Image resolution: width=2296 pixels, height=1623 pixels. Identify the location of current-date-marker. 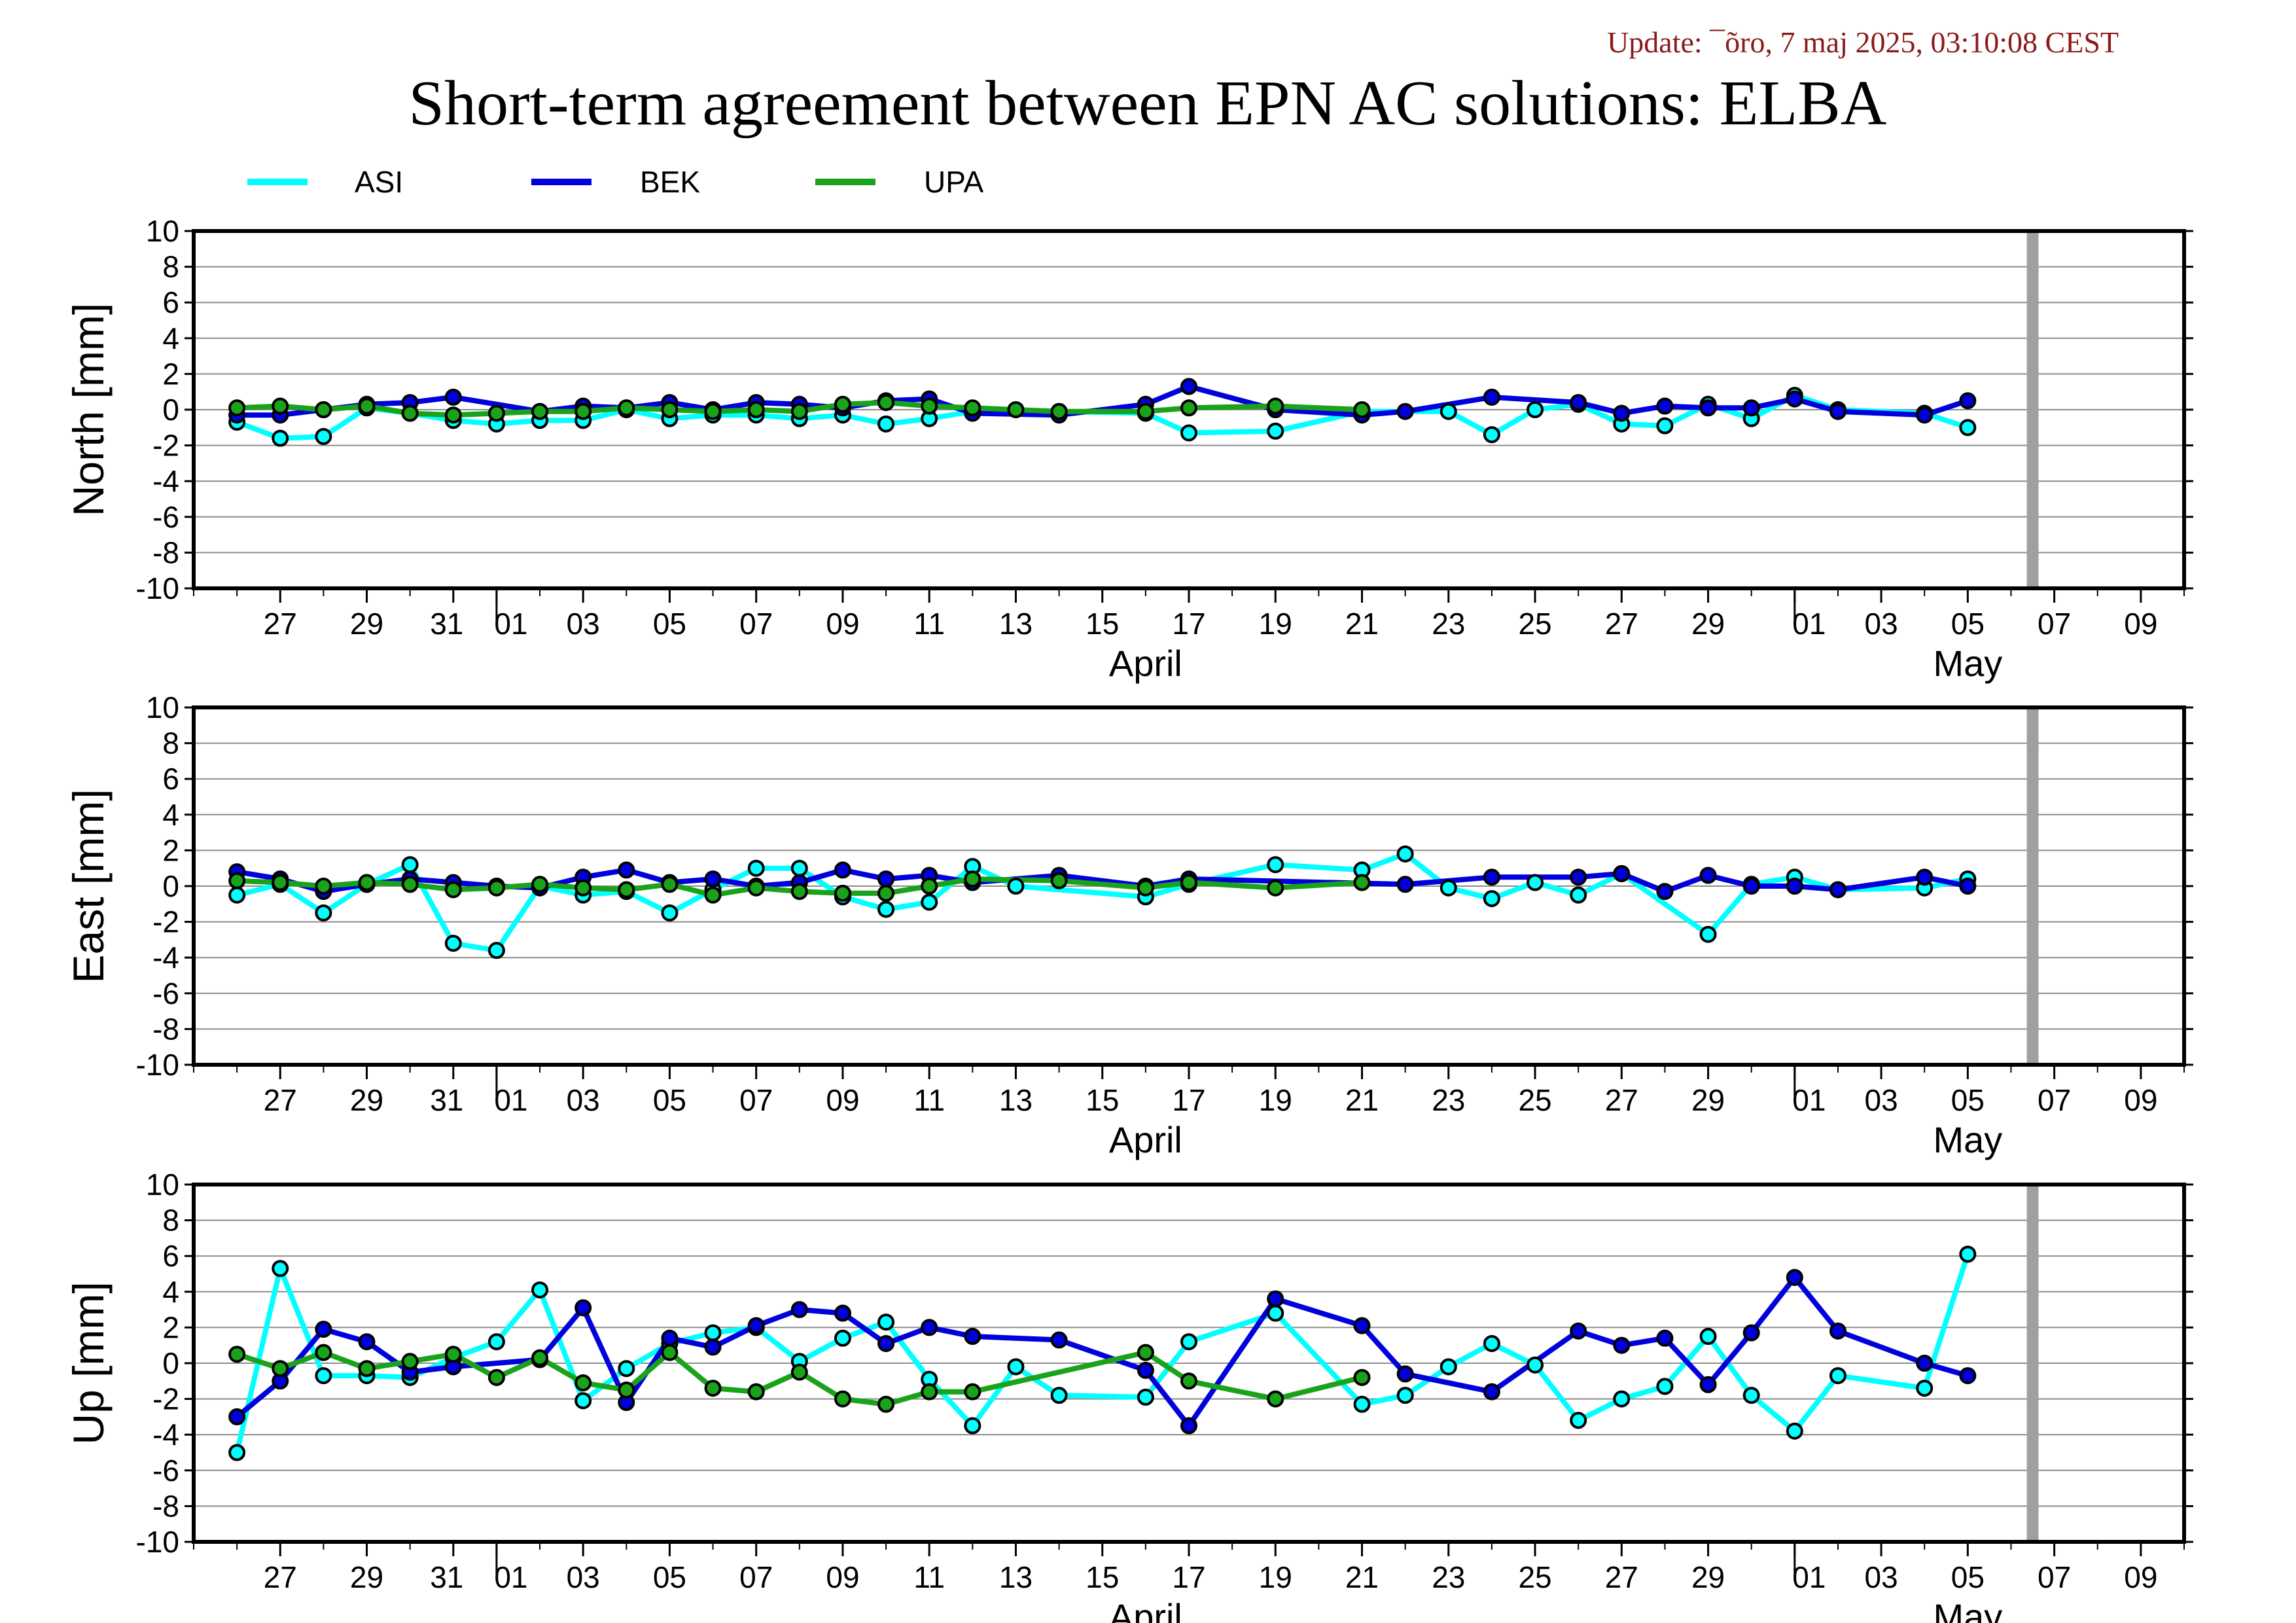
(2032, 1363).